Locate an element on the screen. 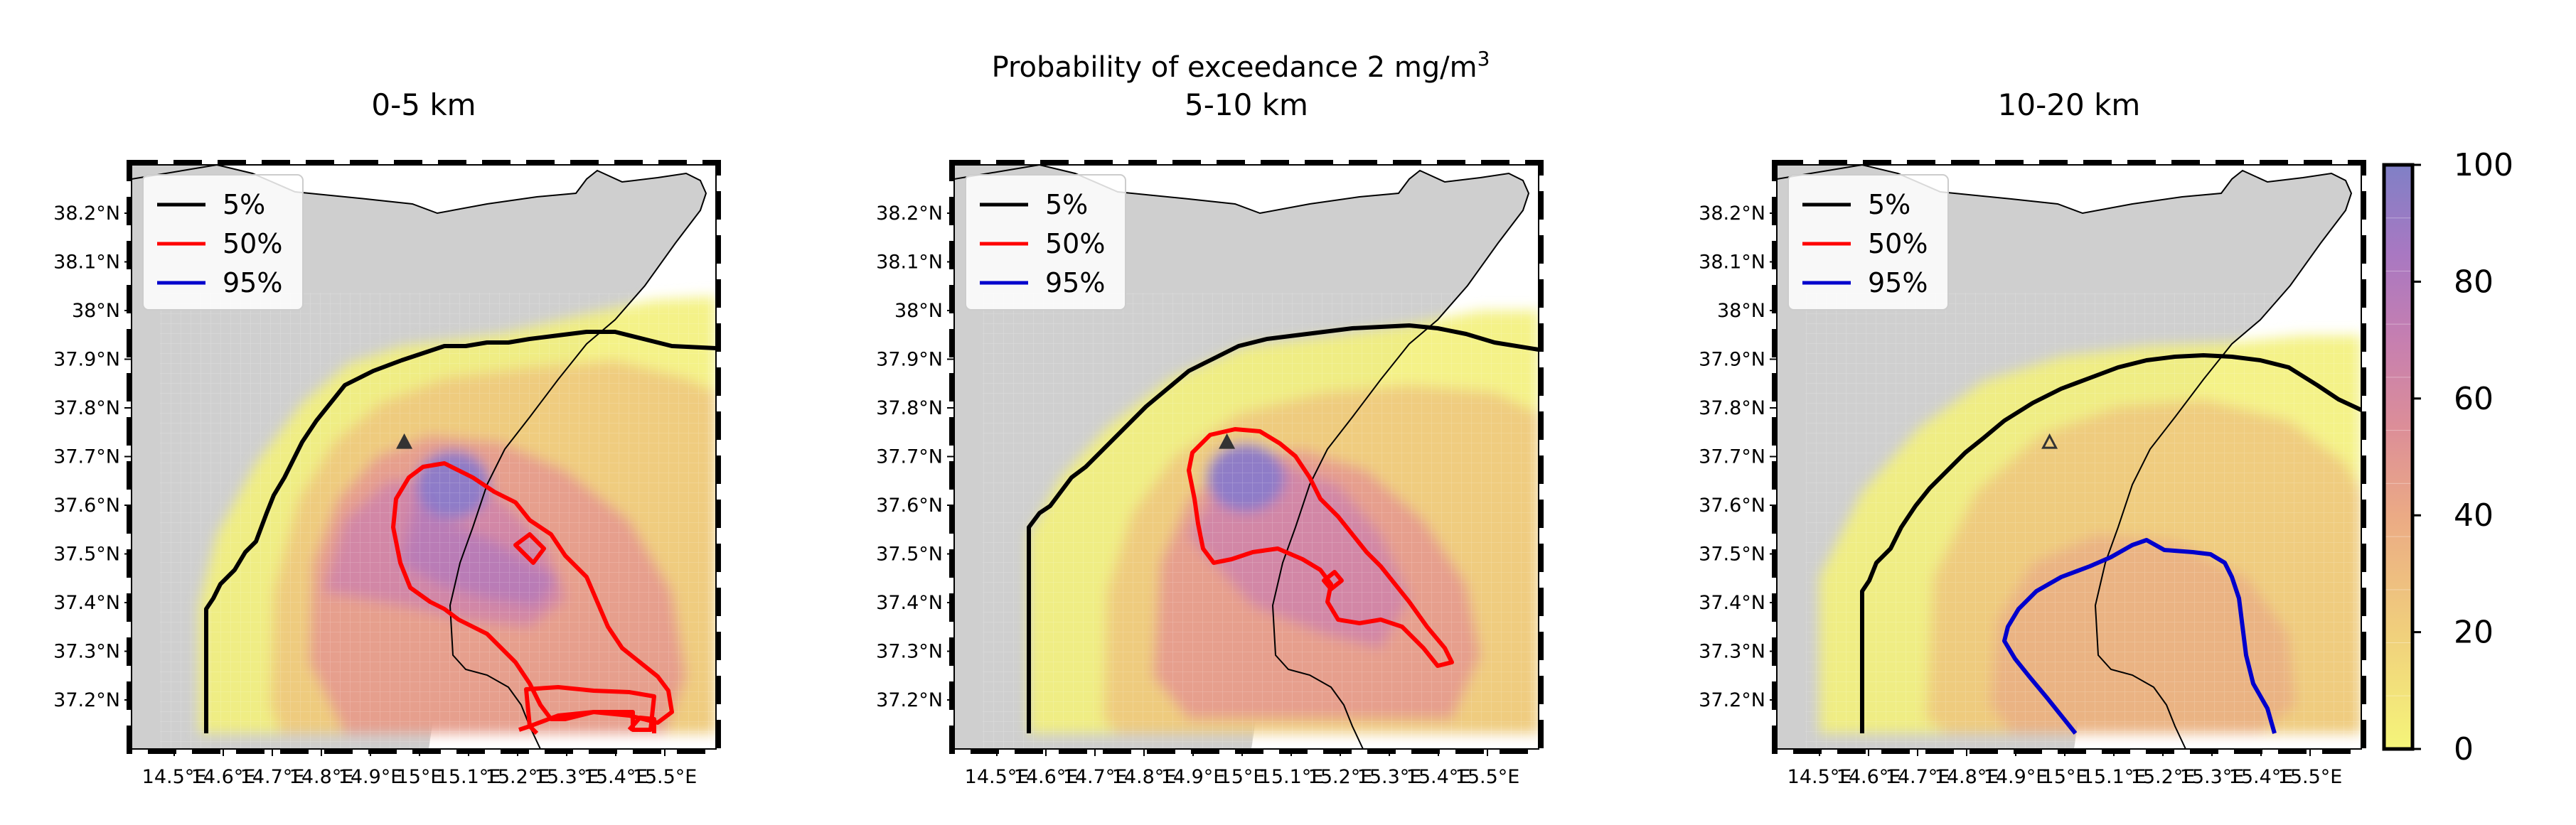 The image size is (2576, 825). panel-title: 10-20 km is located at coordinates (2069, 104).